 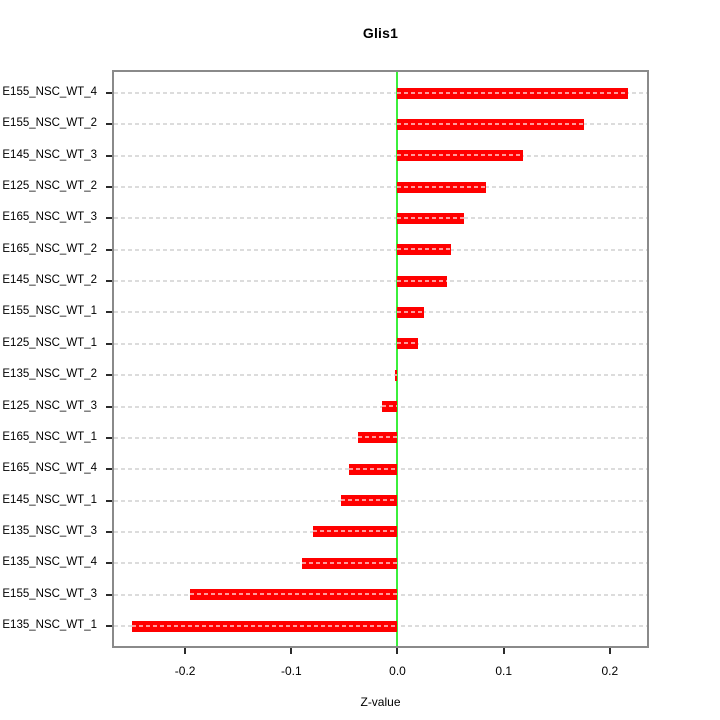 I want to click on y-tick-label: E145_NSC_WT_3, so click(x=49, y=154).